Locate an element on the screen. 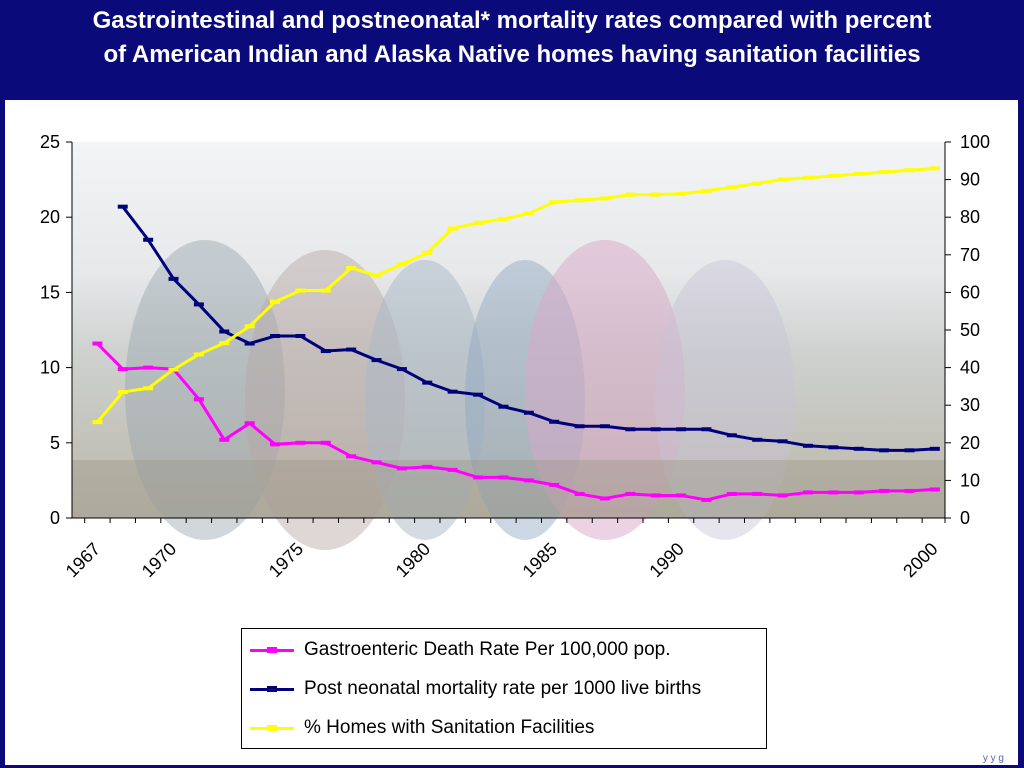  right-y-tick-label: 50 is located at coordinates (970, 330).